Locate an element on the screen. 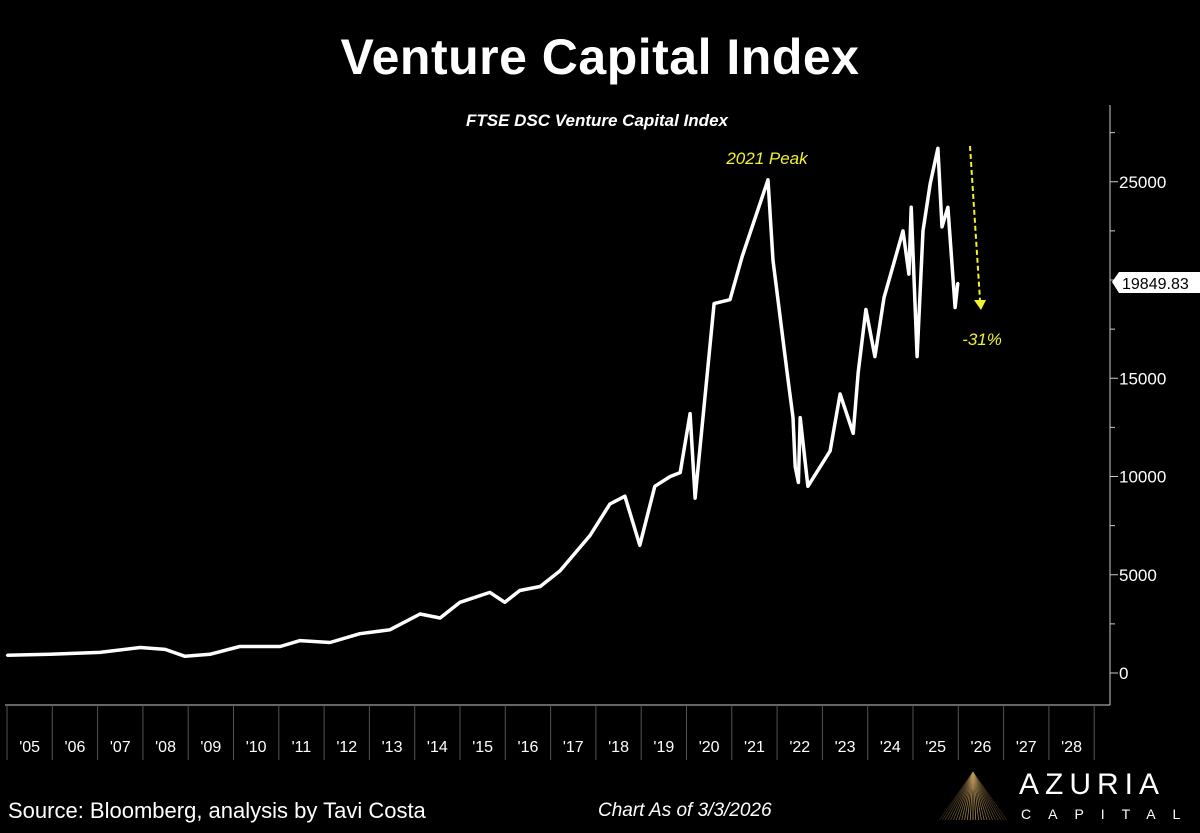 Image resolution: width=1200 pixels, height=833 pixels. x-tick-label: '28 is located at coordinates (1071, 747).